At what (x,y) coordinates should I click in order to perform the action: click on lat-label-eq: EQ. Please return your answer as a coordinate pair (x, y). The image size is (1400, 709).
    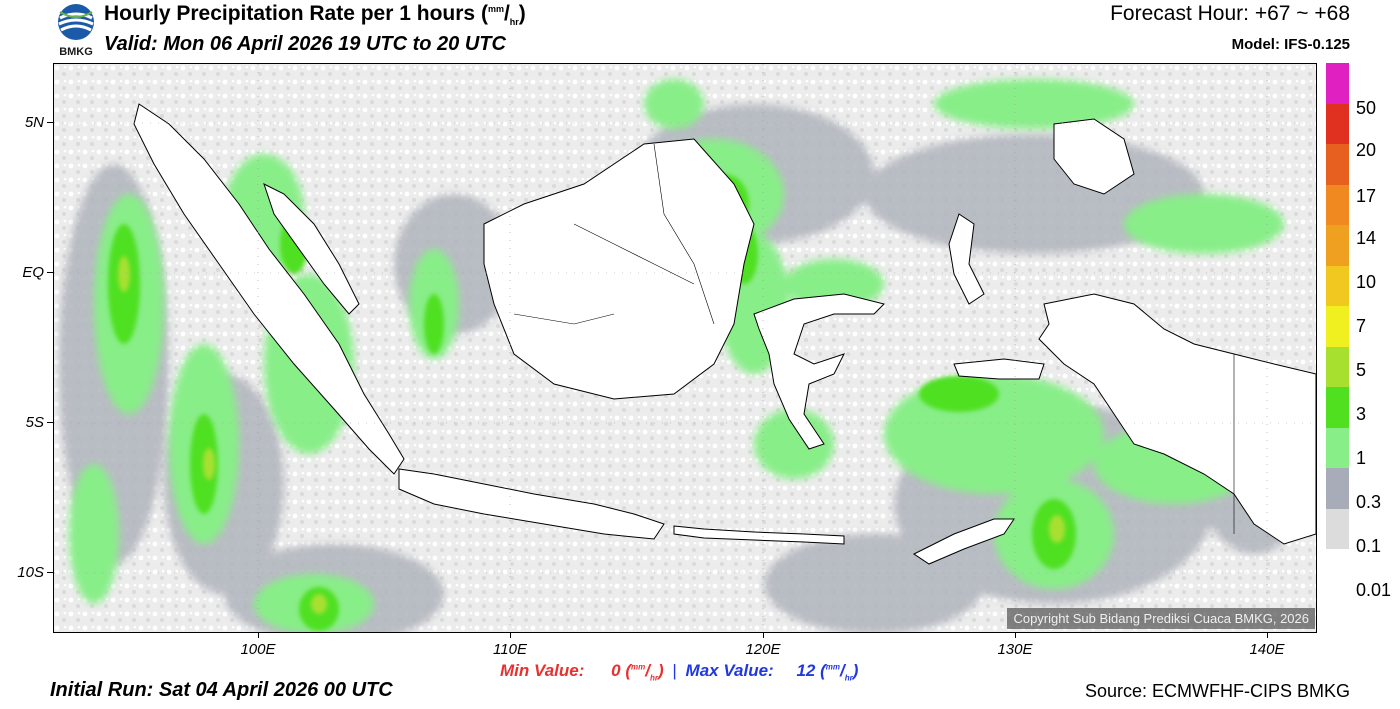
    Looking at the image, I should click on (33, 272).